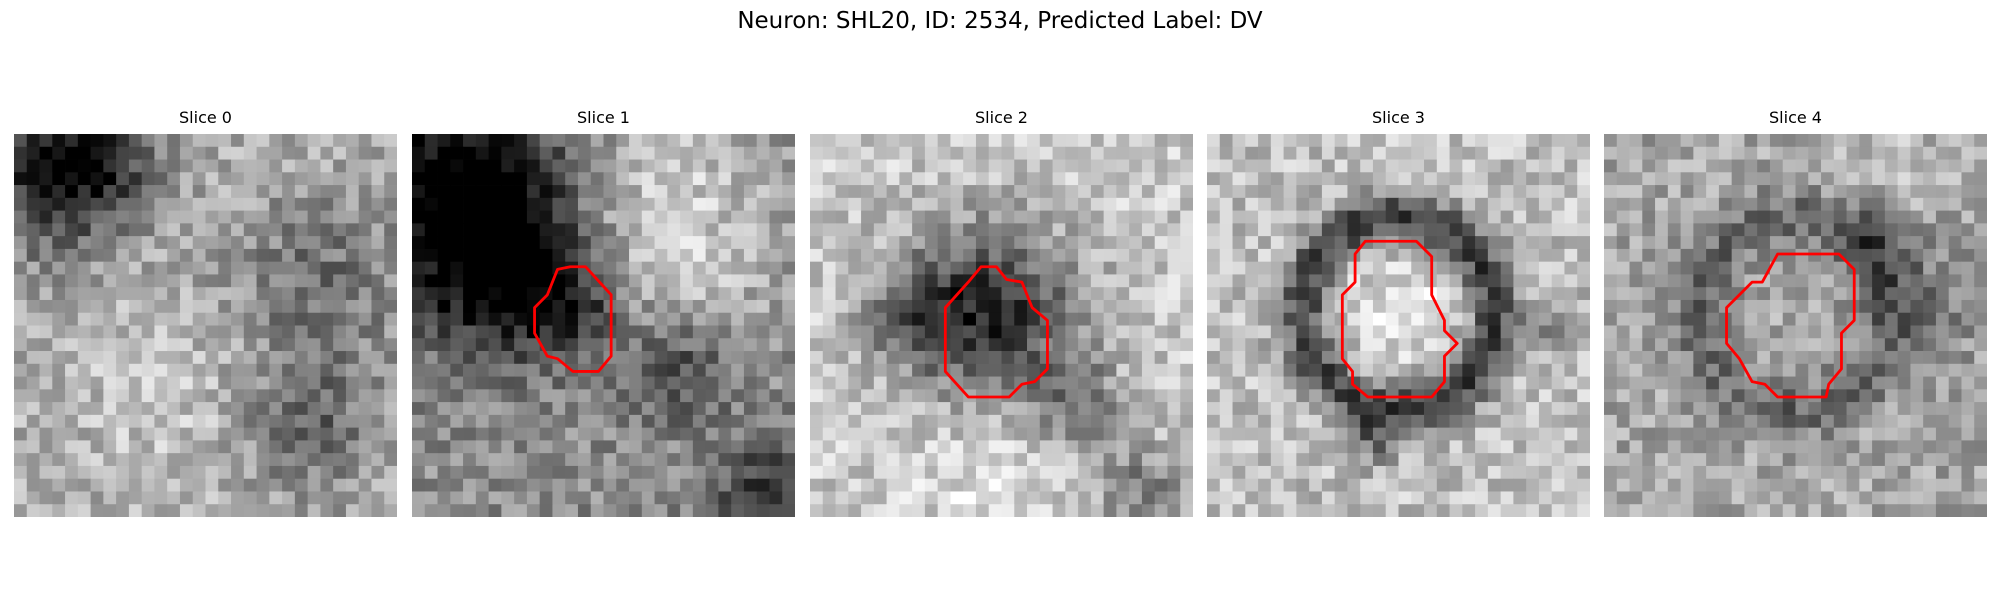 The height and width of the screenshot is (600, 2000). I want to click on slice-3-image, so click(1398, 325).